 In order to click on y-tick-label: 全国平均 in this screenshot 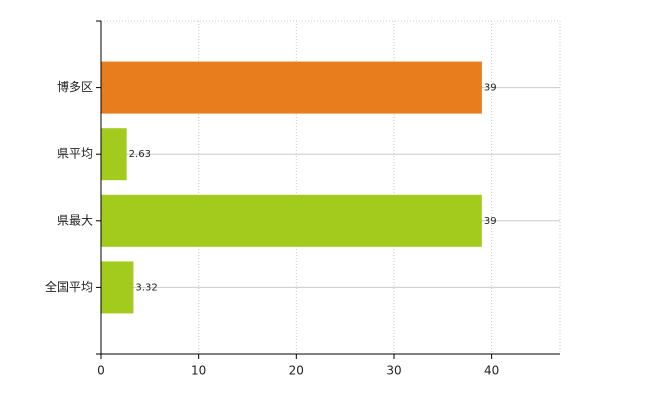, I will do `click(69, 286)`.